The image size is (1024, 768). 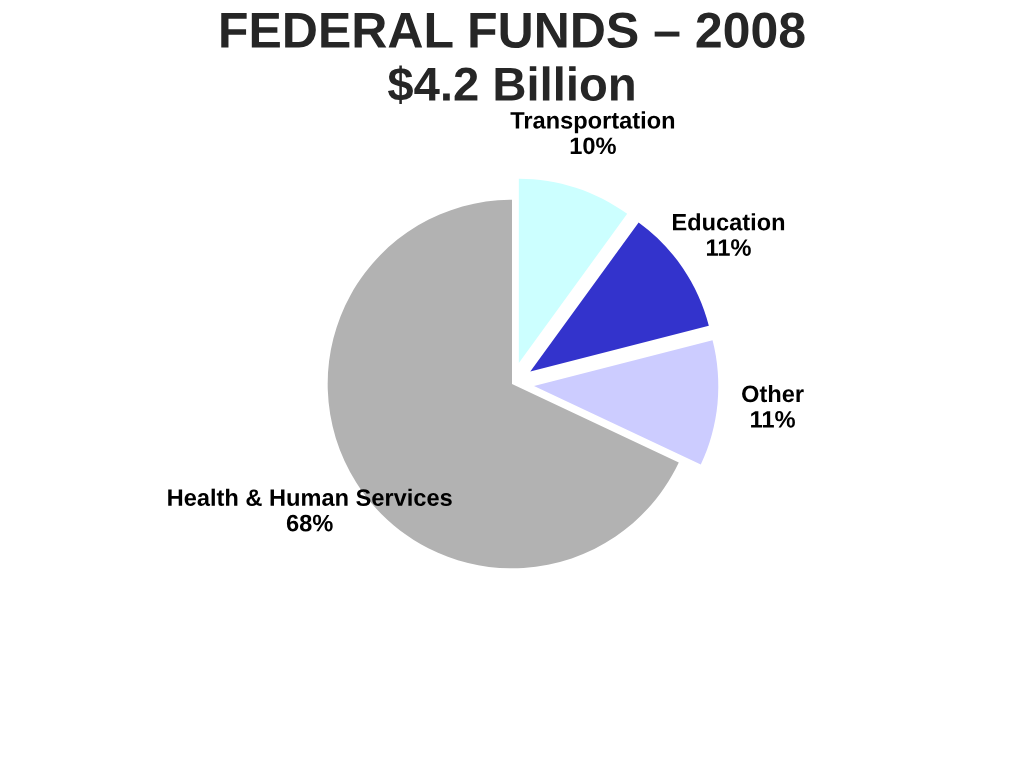 I want to click on slice-label: Health & Human Services, so click(x=310, y=497).